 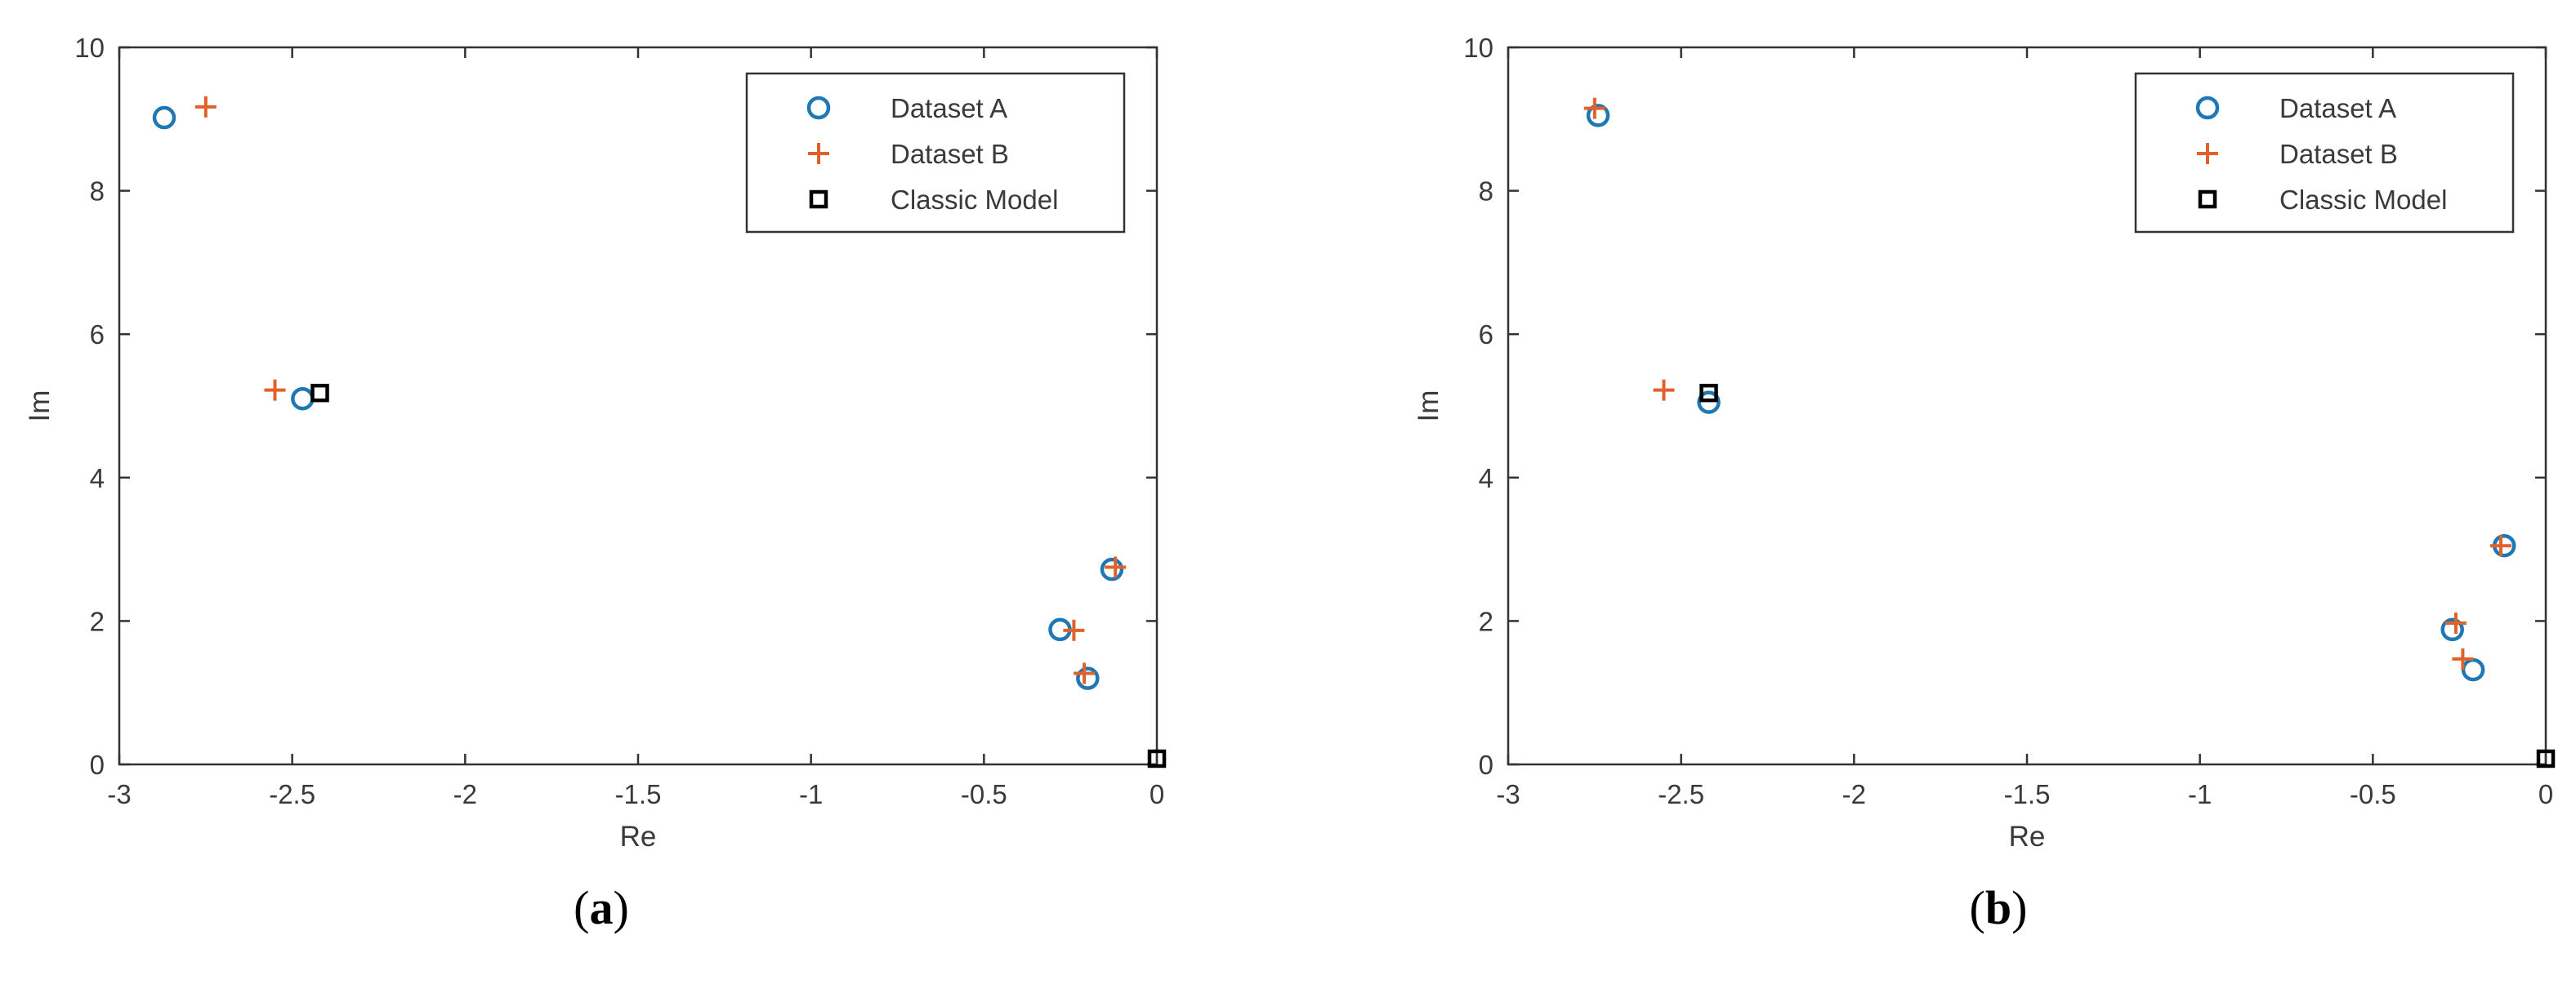 I want to click on panel-label-b-close: ), so click(x=2020, y=908).